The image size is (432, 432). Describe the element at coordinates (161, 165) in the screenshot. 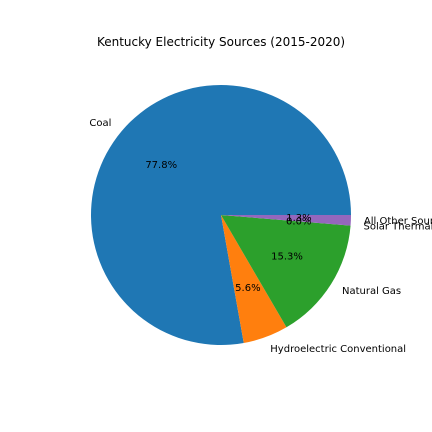

I see `slice-percent-coal: 77.8%` at that location.